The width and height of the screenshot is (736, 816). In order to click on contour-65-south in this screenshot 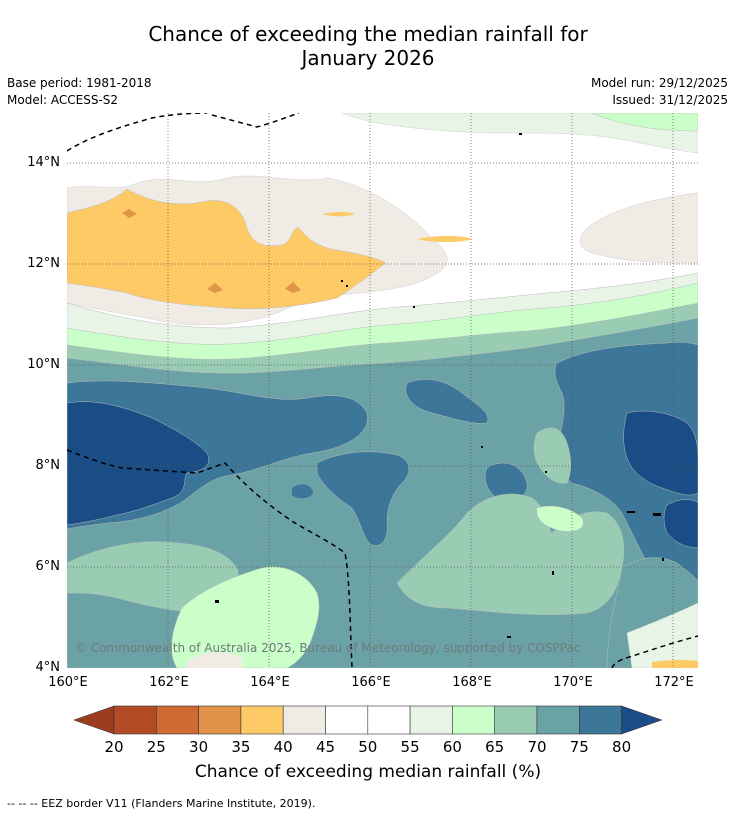, I will do `click(245, 617)`.